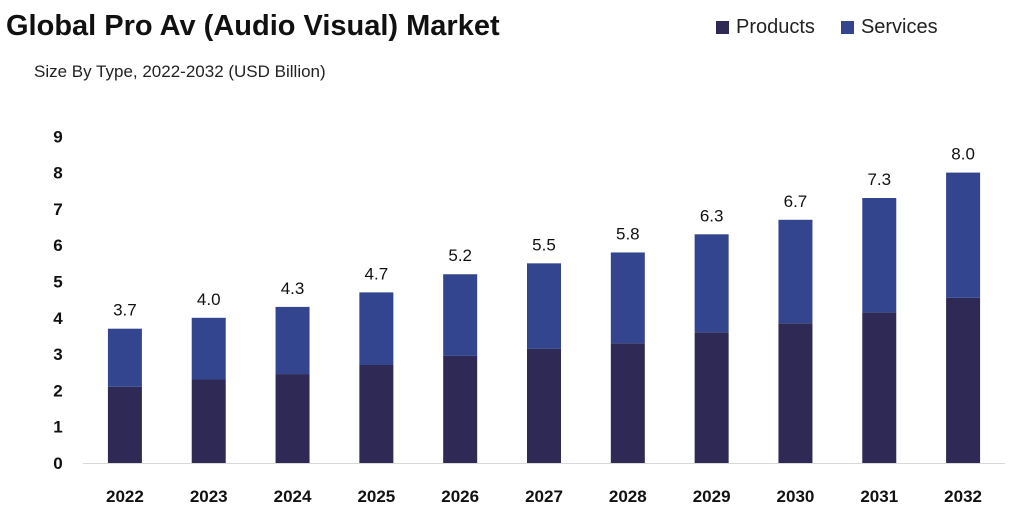 Image resolution: width=1024 pixels, height=520 pixels. I want to click on x-tick-label: 2029, so click(712, 496).